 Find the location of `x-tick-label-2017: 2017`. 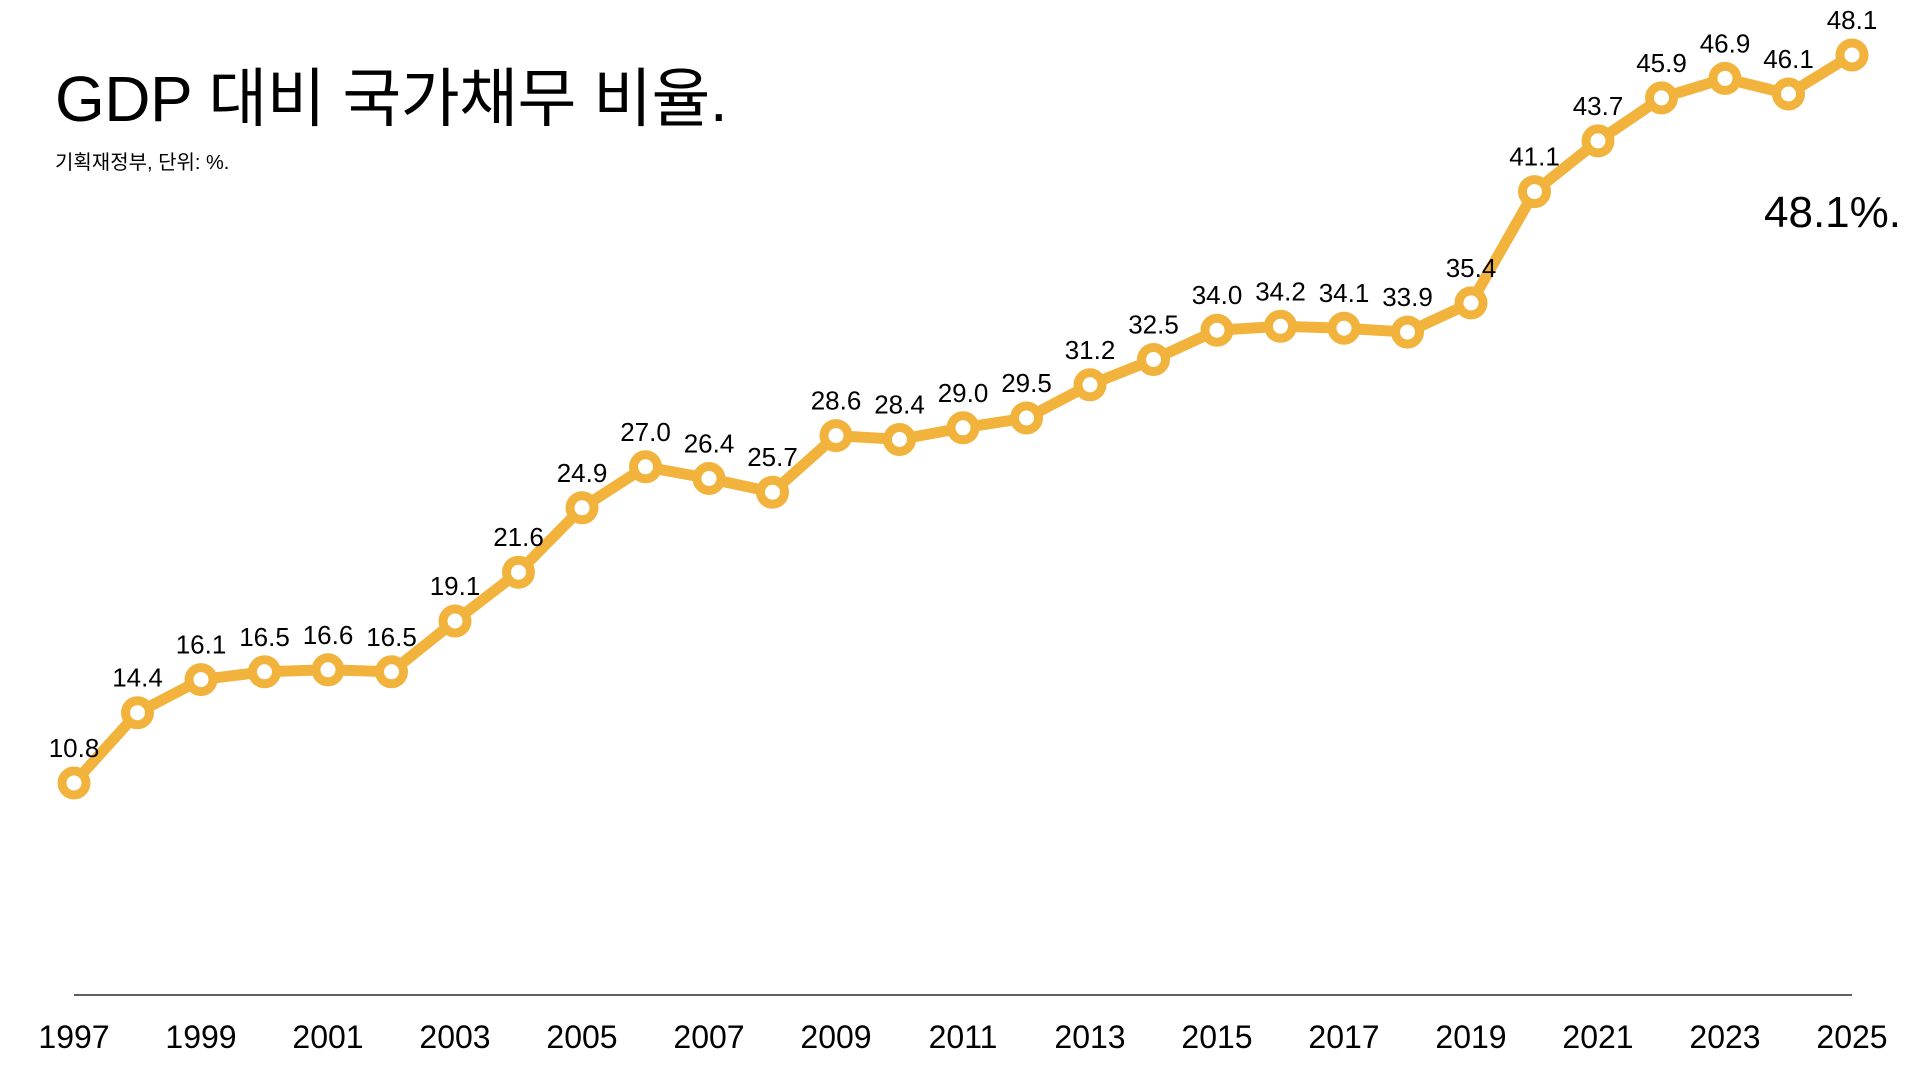

x-tick-label-2017: 2017 is located at coordinates (1343, 1037).